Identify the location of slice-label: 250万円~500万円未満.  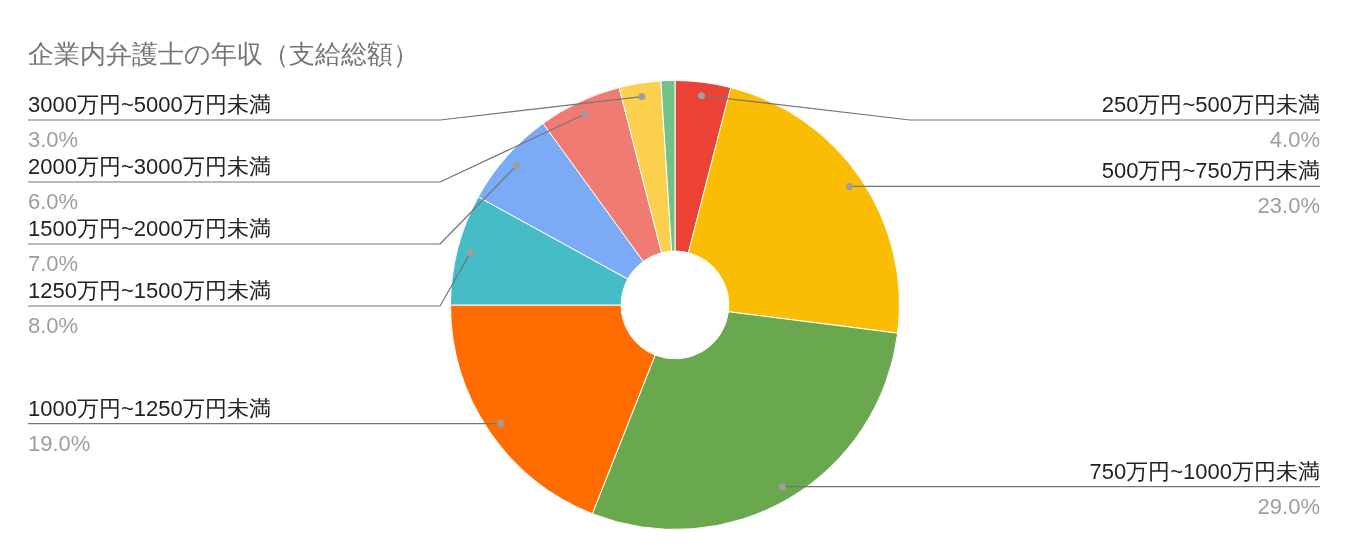
(1210, 104).